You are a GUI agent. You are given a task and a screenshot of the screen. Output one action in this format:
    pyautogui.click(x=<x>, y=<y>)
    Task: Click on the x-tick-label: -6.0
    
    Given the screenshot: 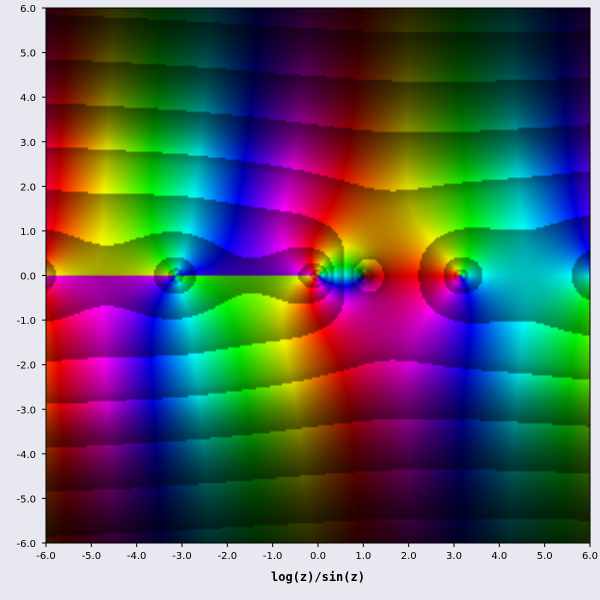 What is the action you would take?
    pyautogui.click(x=46, y=556)
    